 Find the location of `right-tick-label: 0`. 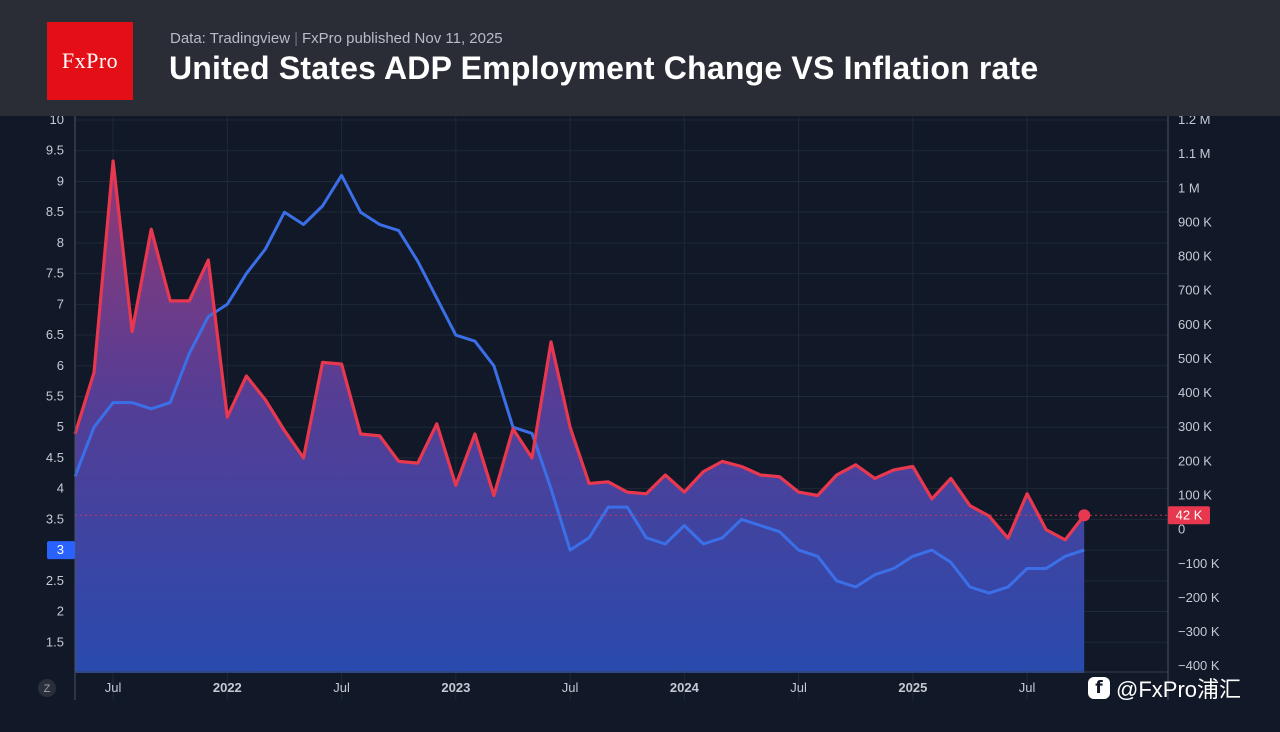

right-tick-label: 0 is located at coordinates (1181, 529).